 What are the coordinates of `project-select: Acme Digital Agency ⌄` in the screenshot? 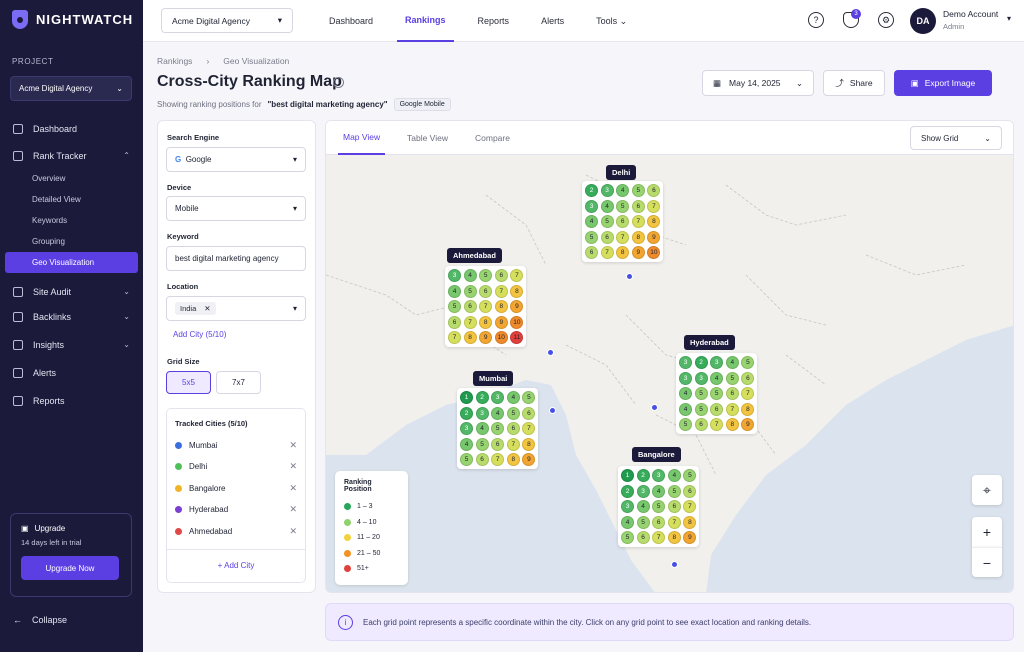 It's located at (71, 88).